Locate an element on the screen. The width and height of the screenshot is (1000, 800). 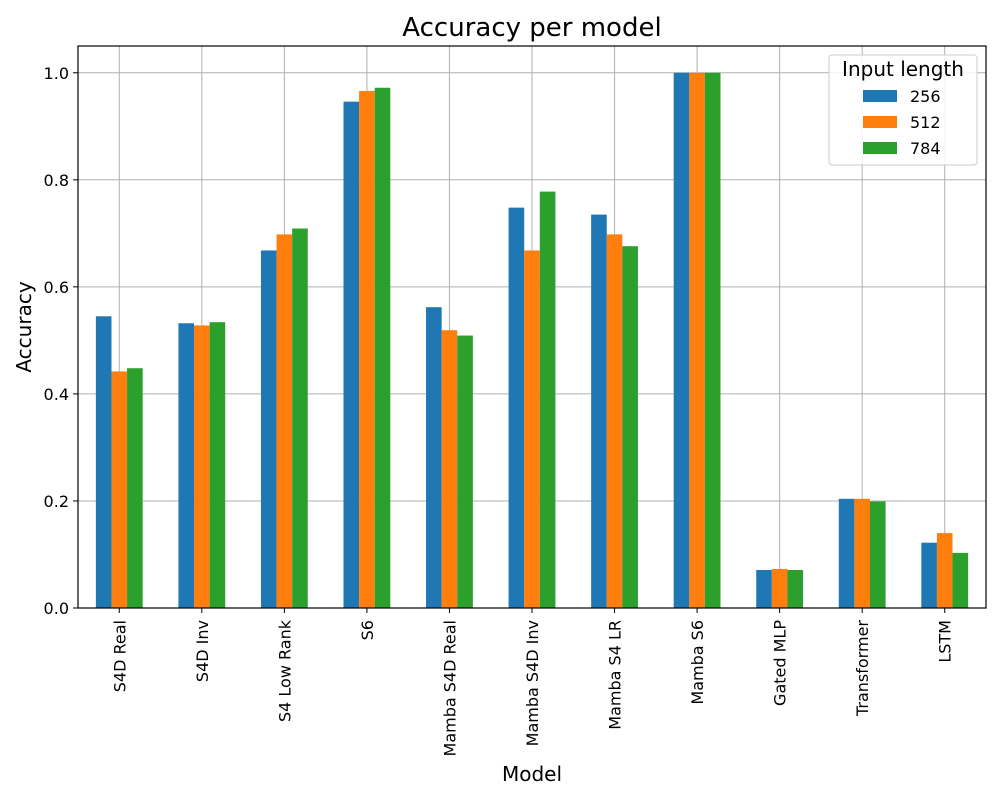
x-tick-label: Gated MLP is located at coordinates (780, 663).